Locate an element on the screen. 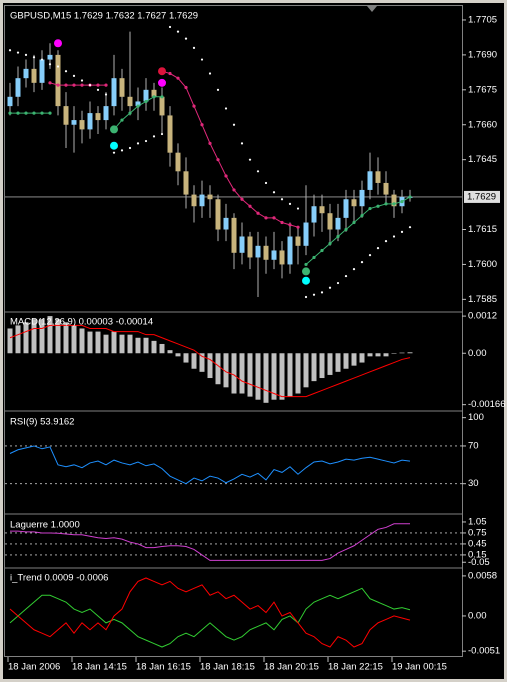 This screenshot has width=507, height=682. y-tick-label: 70 is located at coordinates (473, 445).